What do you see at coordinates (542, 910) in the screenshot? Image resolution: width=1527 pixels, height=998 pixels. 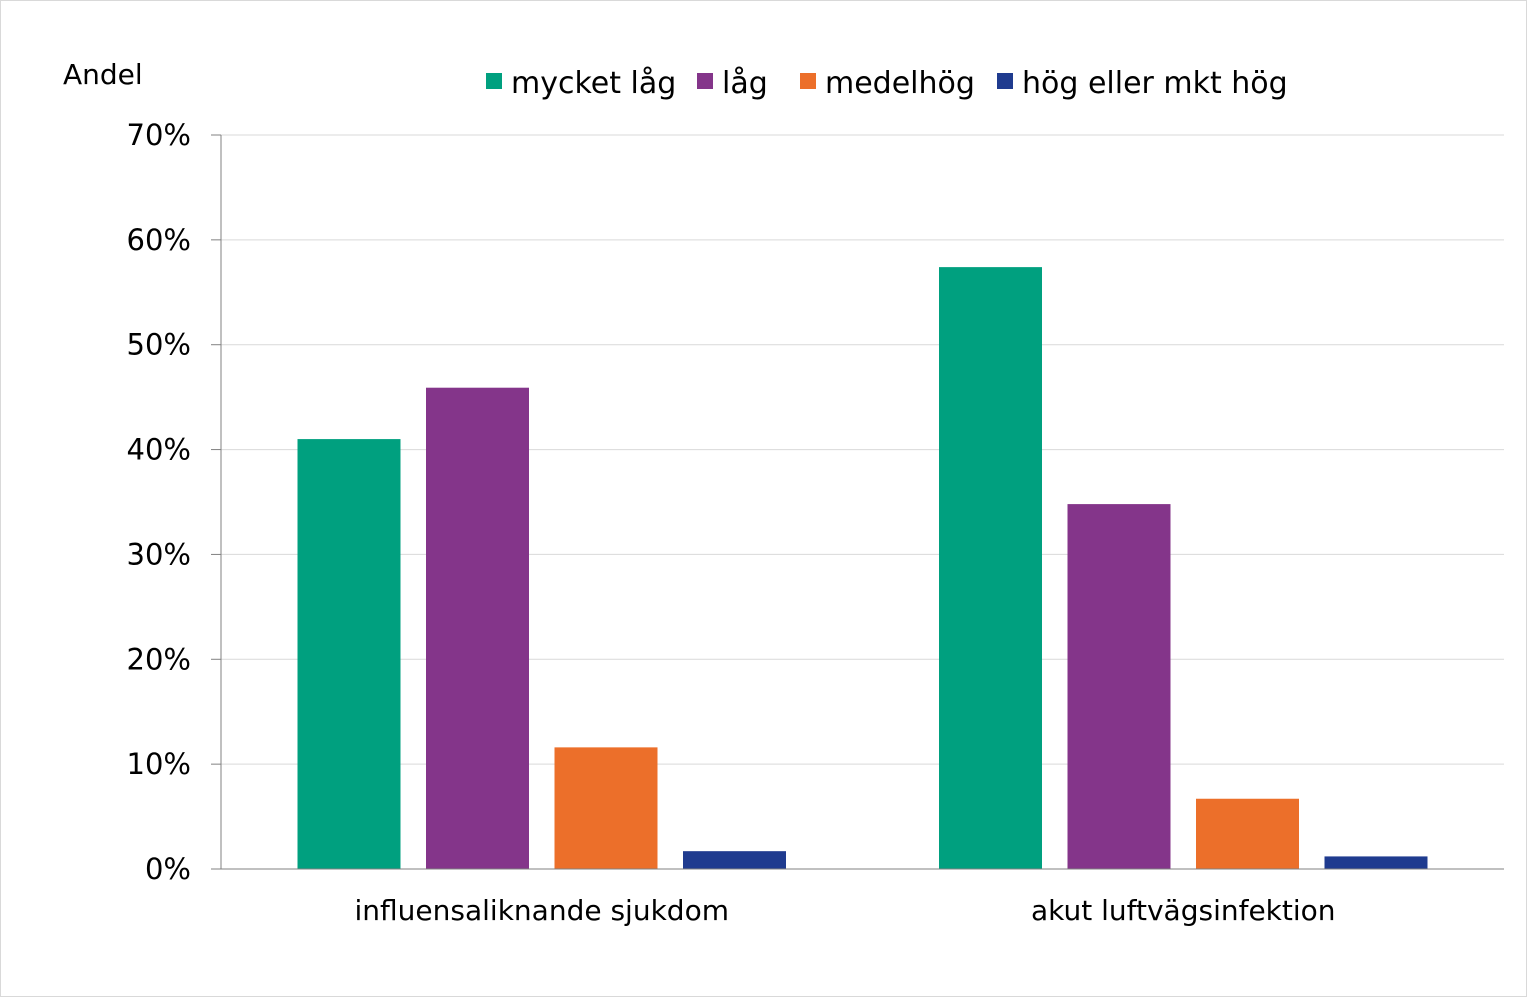 I see `category-label: influensaliknande sjukdom` at bounding box center [542, 910].